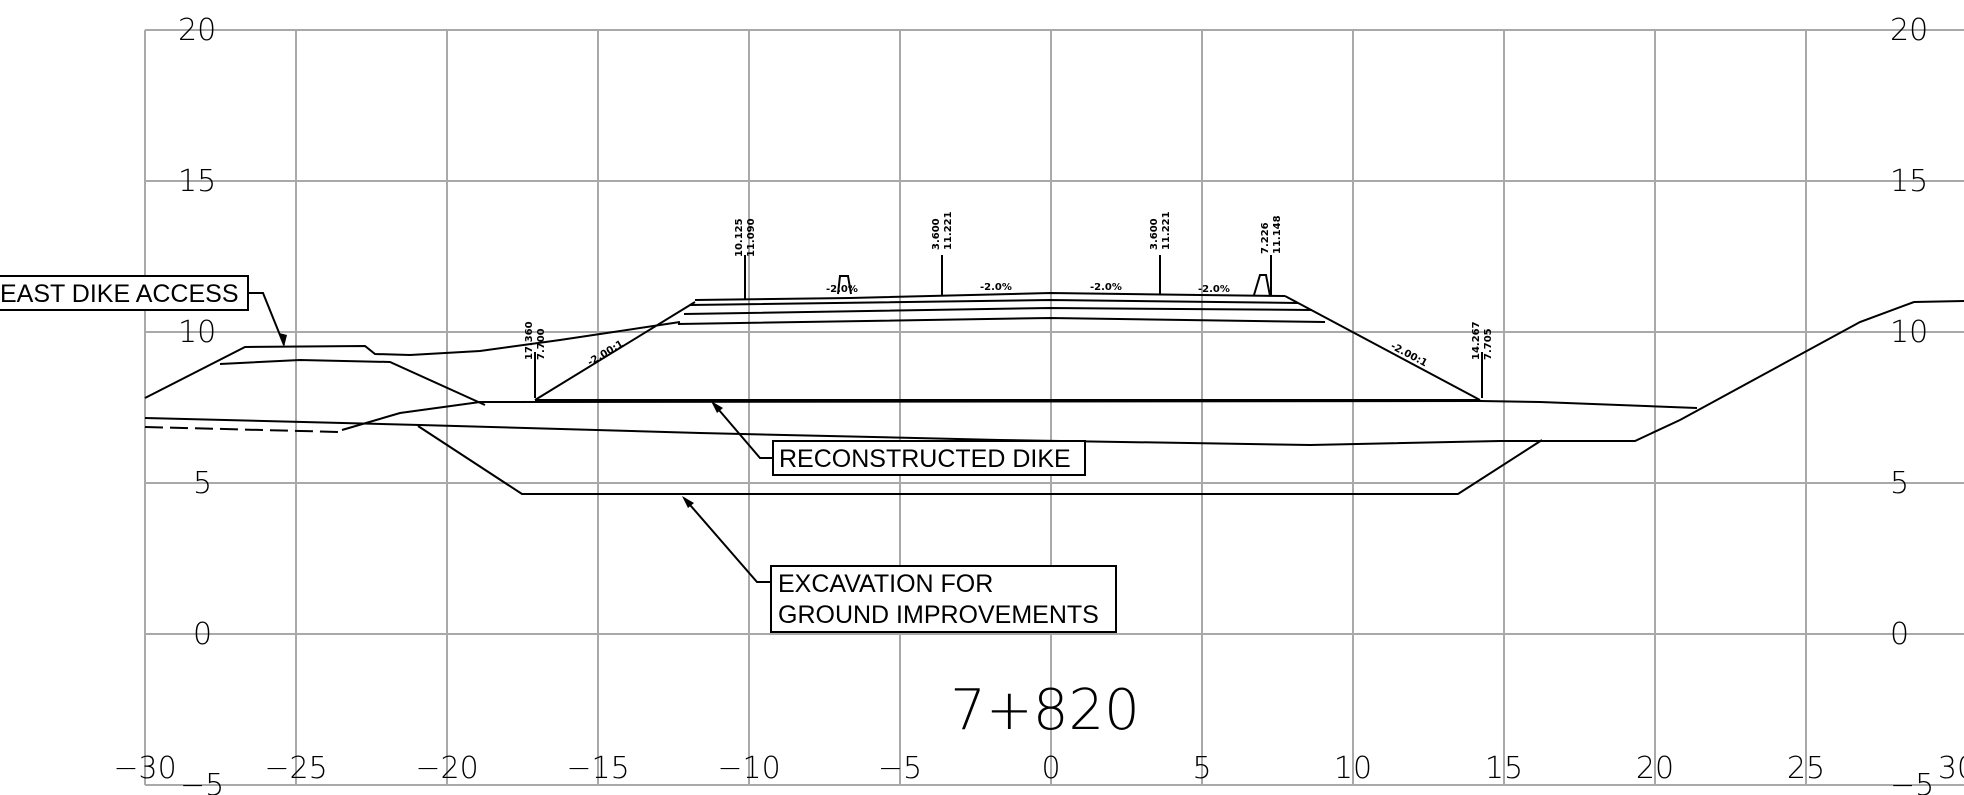 The width and height of the screenshot is (1964, 795). I want to click on point-offset-label: 14.267, so click(1476, 340).